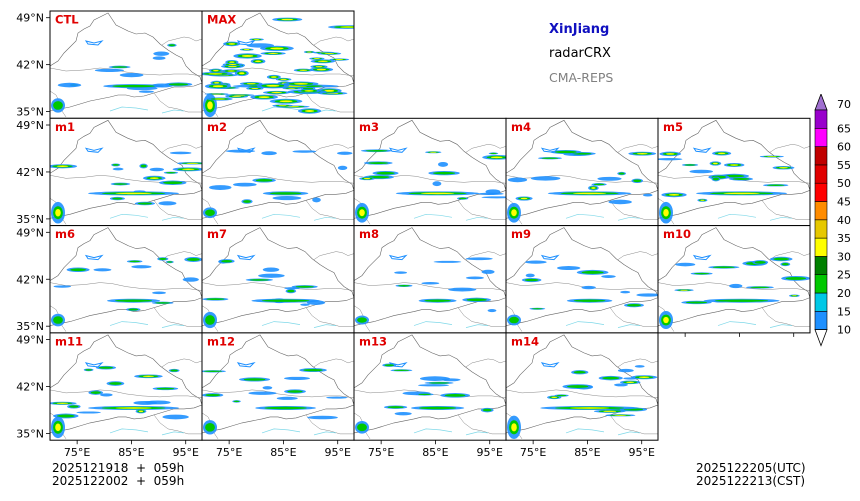 Image resolution: width=860 pixels, height=501 pixels. Describe the element at coordinates (844, 275) in the screenshot. I see `colorbar-label: 25` at that location.